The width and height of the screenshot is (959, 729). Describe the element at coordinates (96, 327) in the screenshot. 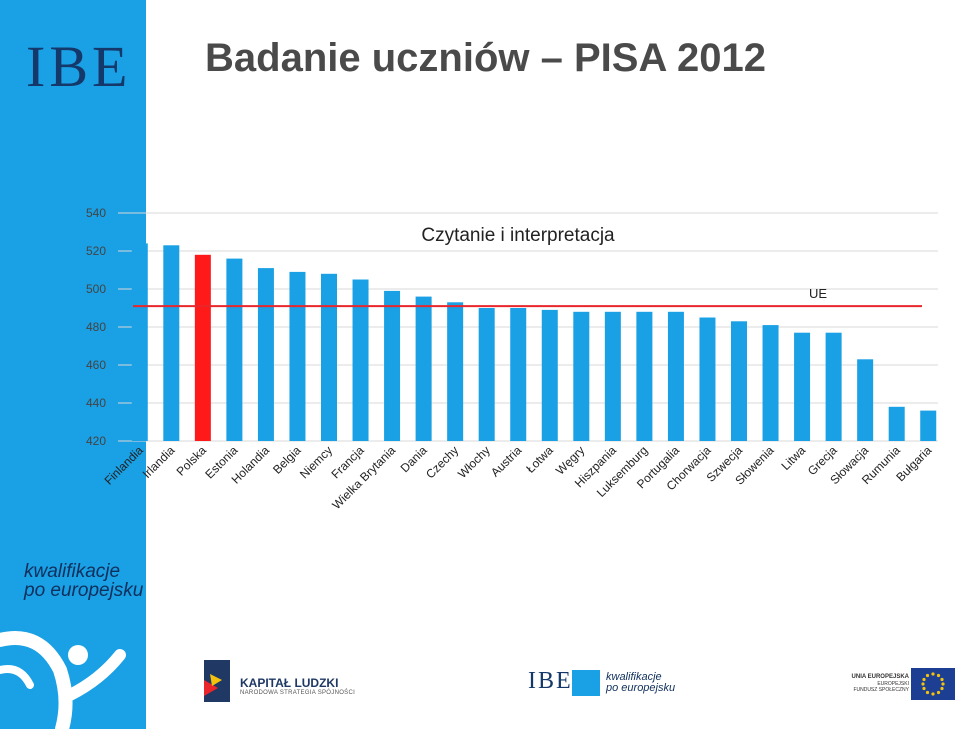

I see `y-tick-label: 480` at that location.